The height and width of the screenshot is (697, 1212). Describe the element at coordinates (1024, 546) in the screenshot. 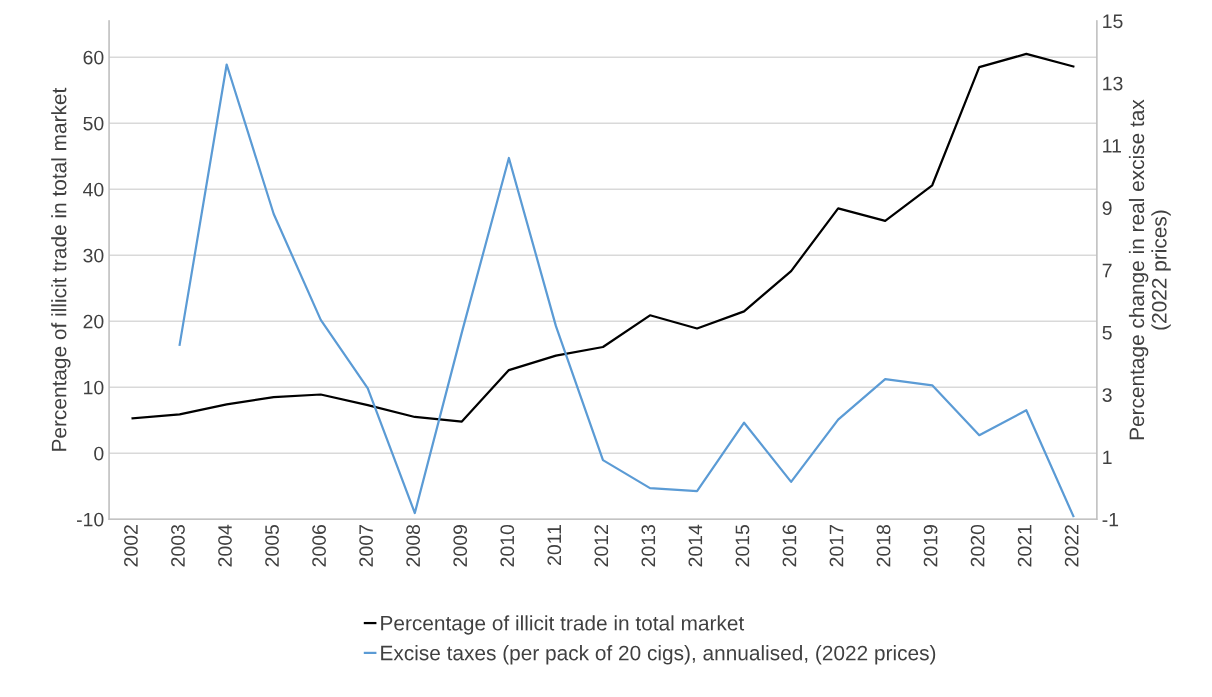

I see `x-tick-label: 2021` at that location.